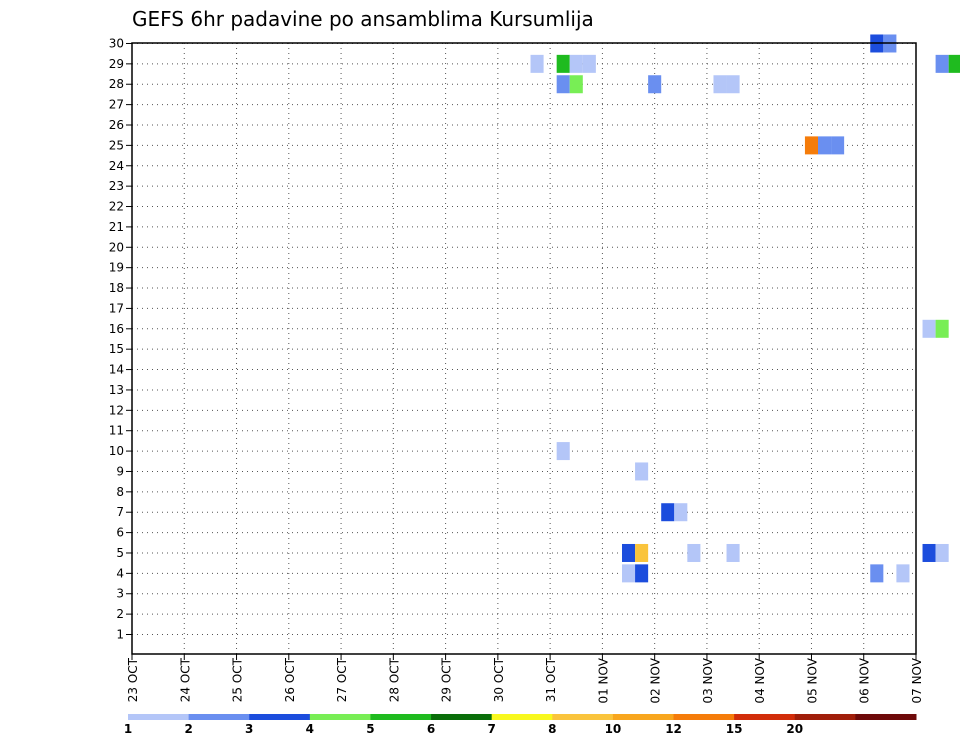  What do you see at coordinates (708, 680) in the screenshot?
I see `x-tick-label: 03 NOV` at bounding box center [708, 680].